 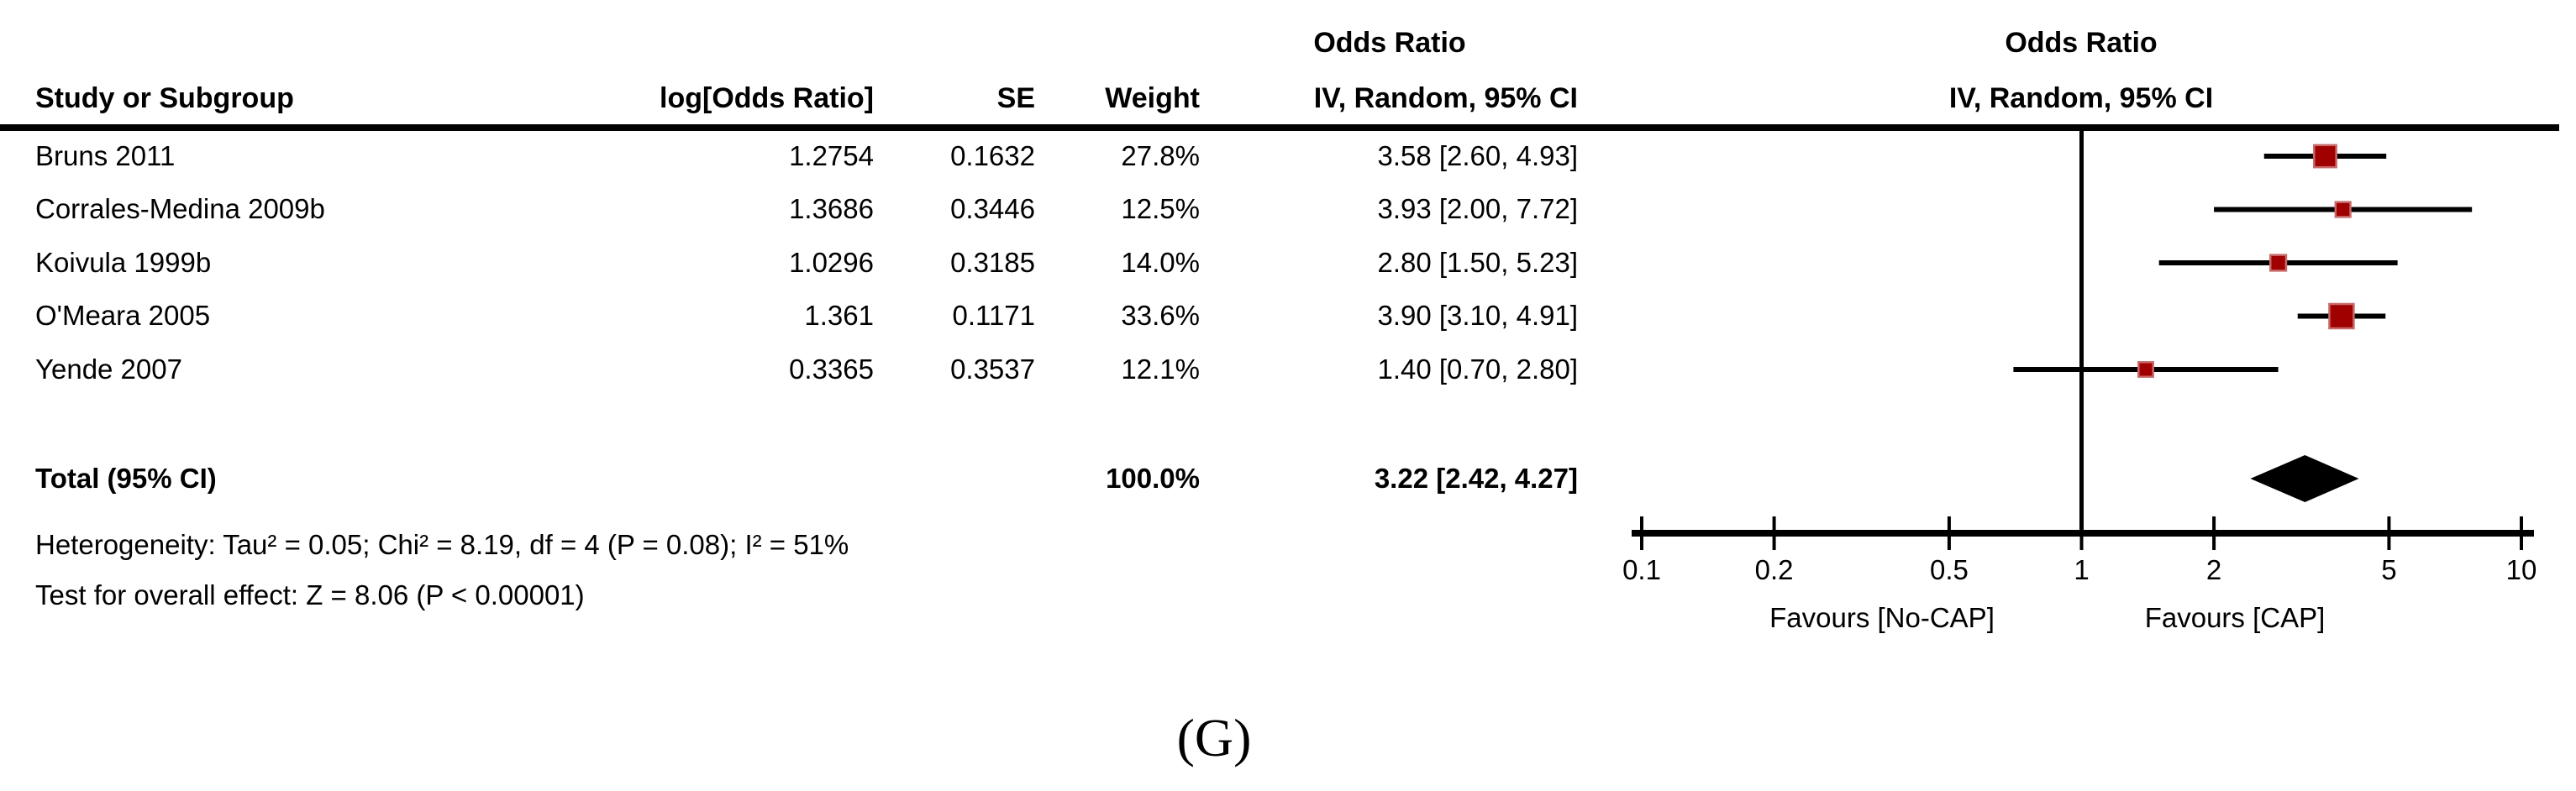 What do you see at coordinates (767, 98) in the screenshot?
I see `column-header-log-odds-ratio: log[Odds Ratio]` at bounding box center [767, 98].